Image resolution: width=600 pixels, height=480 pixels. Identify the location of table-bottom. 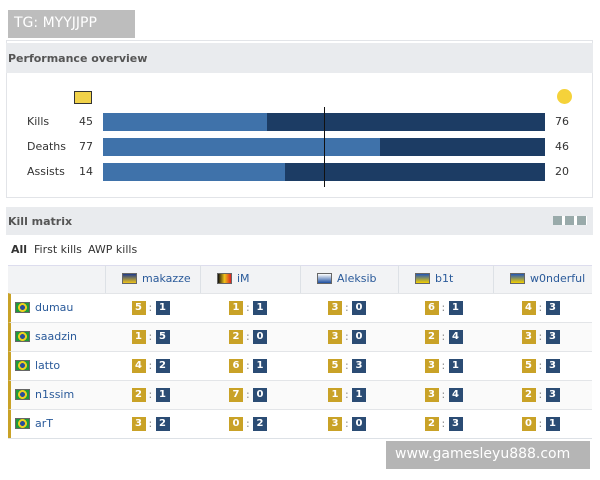
(300, 438).